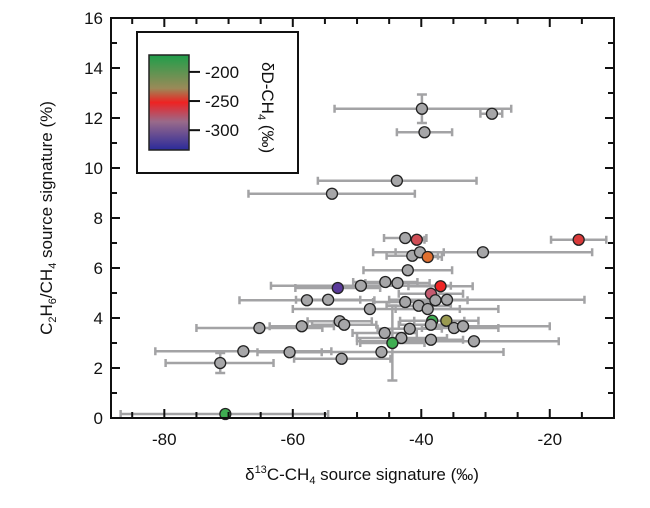 This screenshot has height=508, width=650. I want to click on y-tick-label: 12, so click(93, 118).